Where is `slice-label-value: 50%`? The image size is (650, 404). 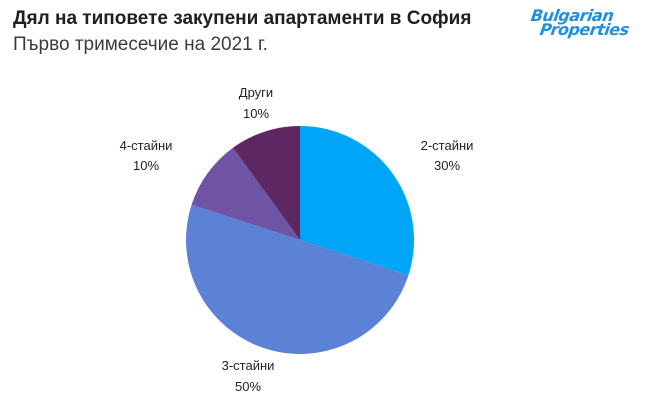 slice-label-value: 50% is located at coordinates (248, 386).